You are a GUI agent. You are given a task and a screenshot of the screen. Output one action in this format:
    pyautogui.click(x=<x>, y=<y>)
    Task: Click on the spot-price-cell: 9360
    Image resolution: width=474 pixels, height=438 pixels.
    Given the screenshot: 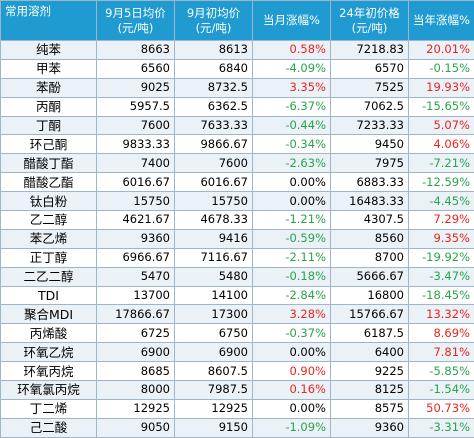 What is the action you would take?
    pyautogui.click(x=136, y=238)
    